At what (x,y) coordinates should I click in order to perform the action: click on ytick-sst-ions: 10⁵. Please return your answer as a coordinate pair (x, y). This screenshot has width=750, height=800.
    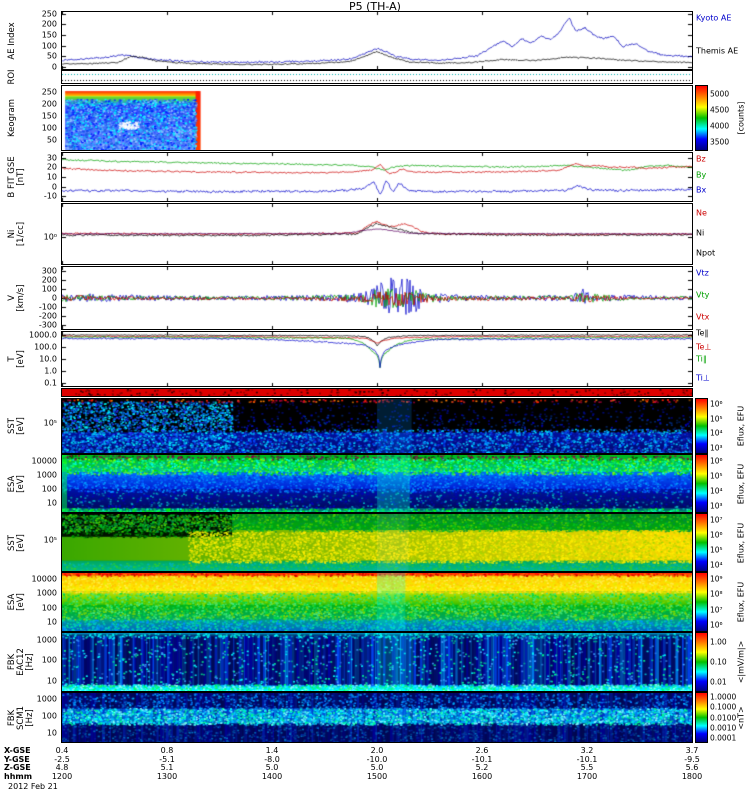
    Looking at the image, I should click on (50, 423).